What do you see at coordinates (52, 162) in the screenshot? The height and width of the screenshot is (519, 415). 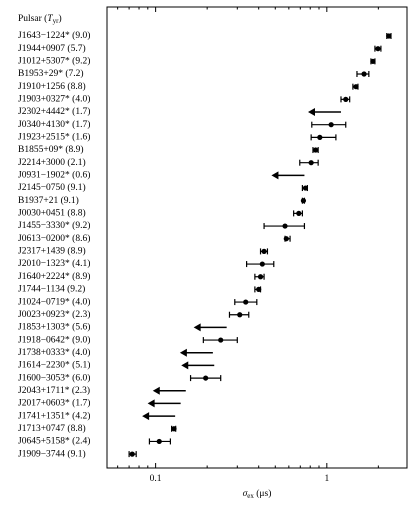 I see `pulsar-label: J2214+3000 (2.1)` at bounding box center [52, 162].